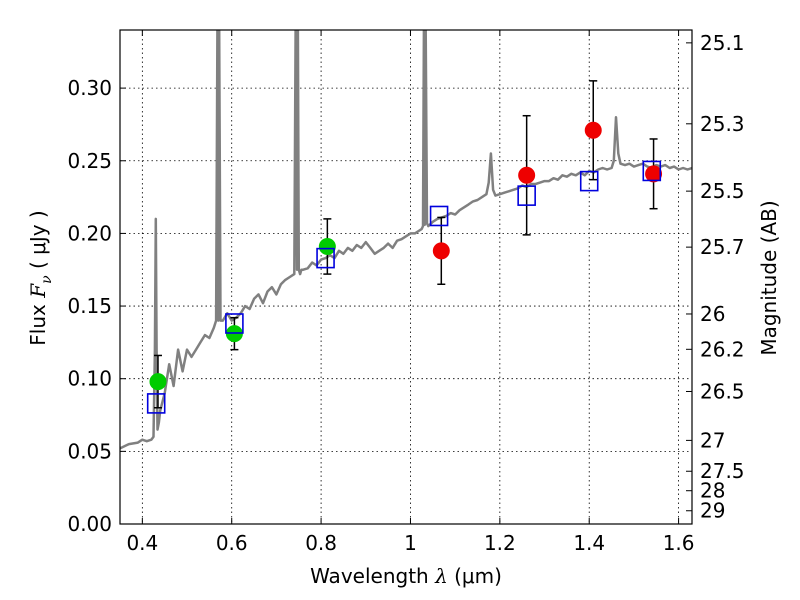 Image resolution: width=800 pixels, height=600 pixels. Describe the element at coordinates (500, 543) in the screenshot. I see `x-tick-label: 1.2` at that location.